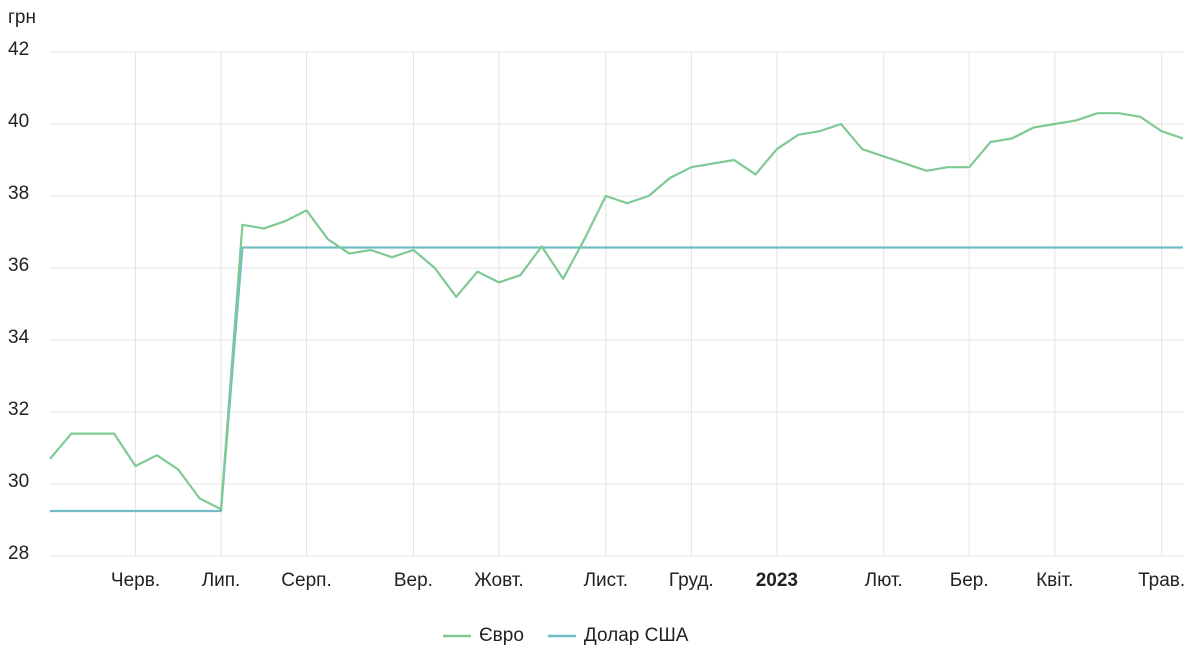 The height and width of the screenshot is (649, 1197). Describe the element at coordinates (969, 580) in the screenshot. I see `x-tick-label: Бер.` at that location.